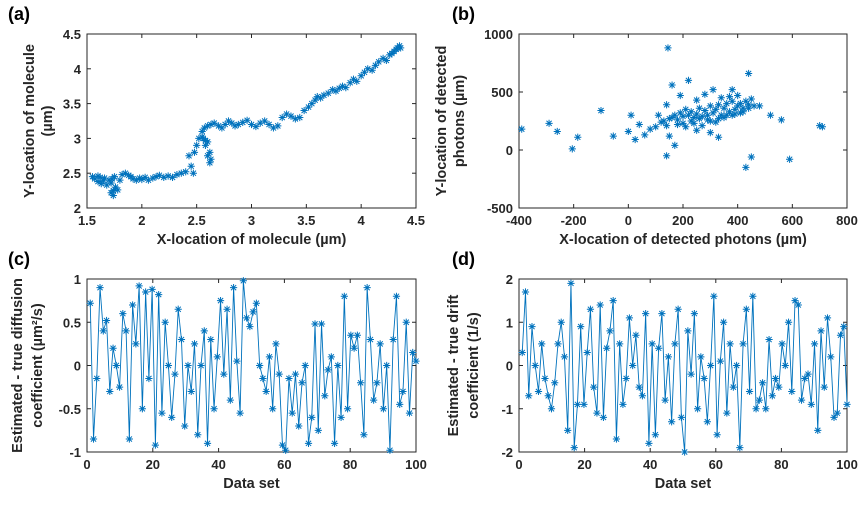 The height and width of the screenshot is (506, 860). Describe the element at coordinates (847, 464) in the screenshot. I see `x-tick-label: 100` at that location.